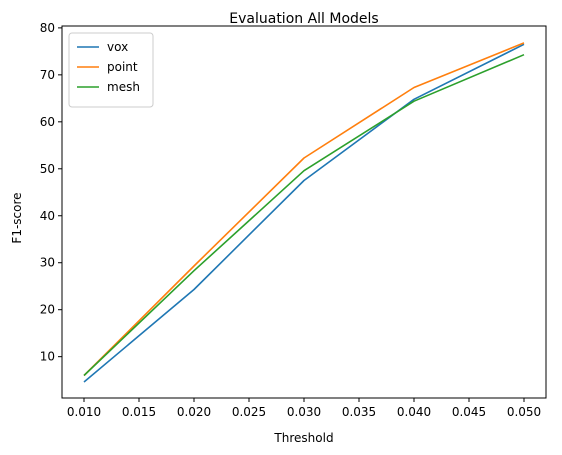 The image size is (562, 455). I want to click on legend-label-point: point, so click(122, 67).